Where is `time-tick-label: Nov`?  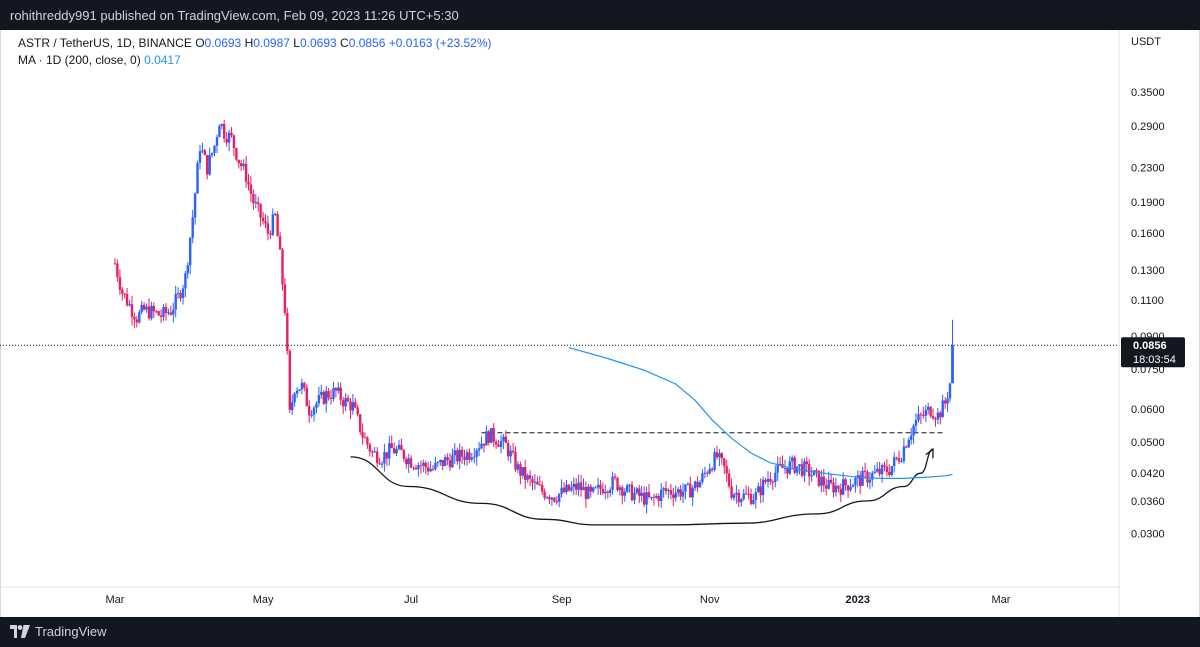
time-tick-label: Nov is located at coordinates (710, 600).